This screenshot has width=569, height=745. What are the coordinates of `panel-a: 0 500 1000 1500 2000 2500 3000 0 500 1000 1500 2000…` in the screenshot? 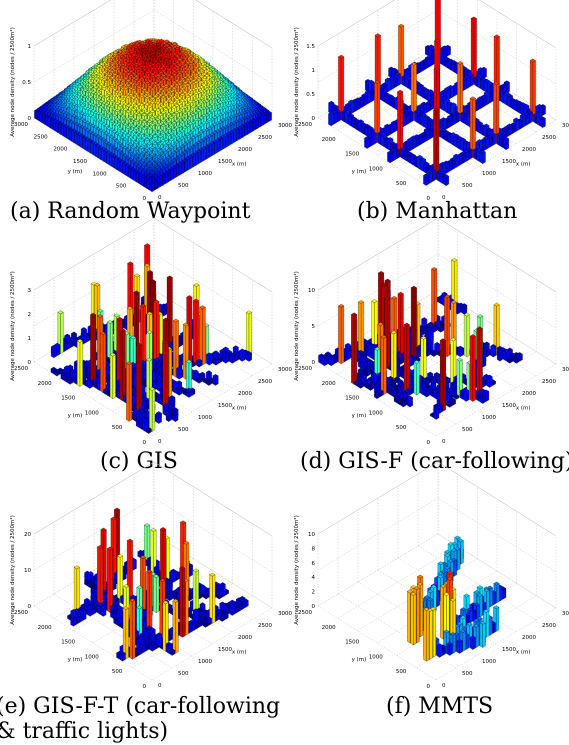 It's located at (147, 101).